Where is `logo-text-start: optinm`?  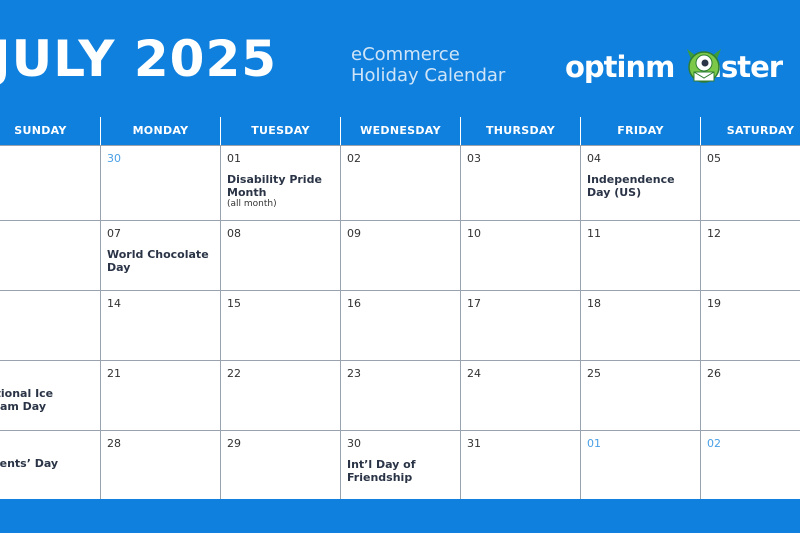
logo-text-start: optinm is located at coordinates (620, 67).